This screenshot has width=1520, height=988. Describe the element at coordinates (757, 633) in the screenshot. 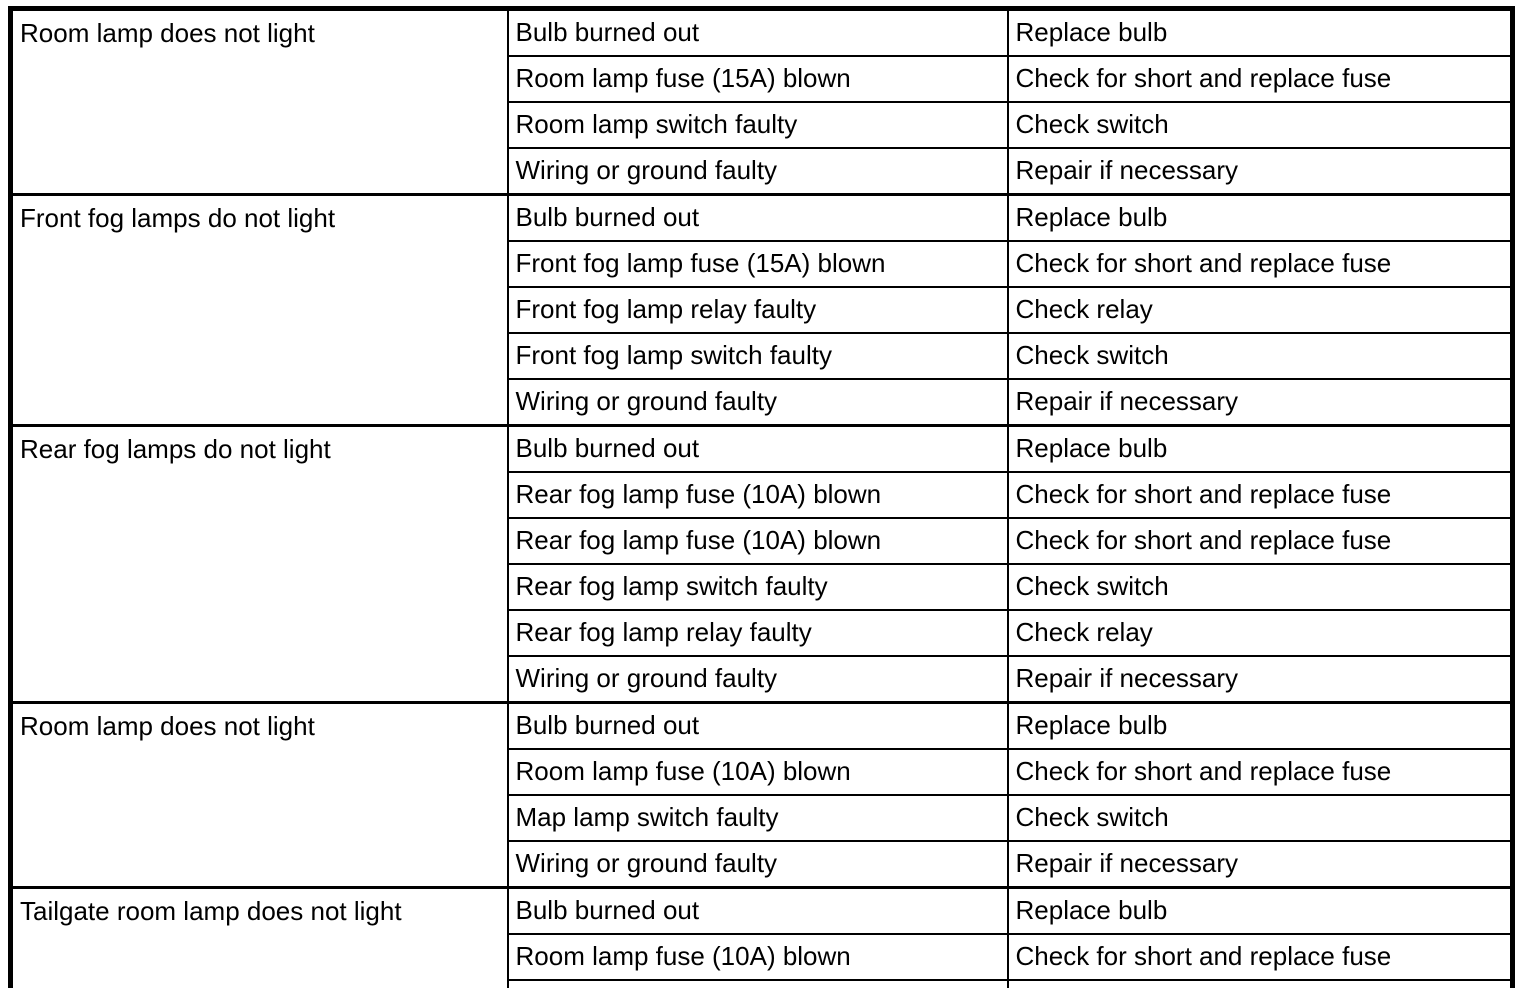

I see `cause-cell: Rear fog lamp relay faulty` at that location.